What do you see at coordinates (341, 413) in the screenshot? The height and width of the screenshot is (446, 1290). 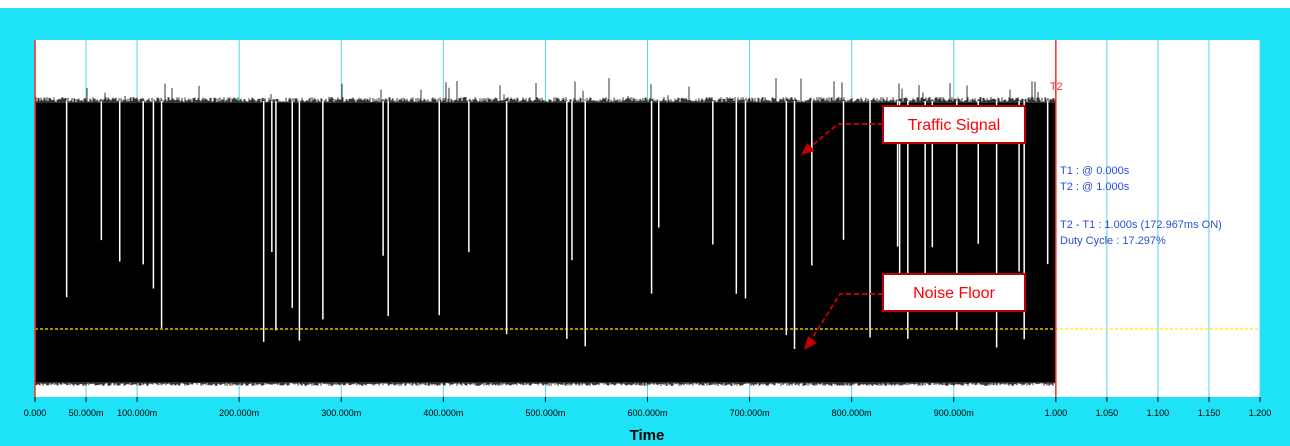 I see `x-tick-label: 300.000m` at bounding box center [341, 413].